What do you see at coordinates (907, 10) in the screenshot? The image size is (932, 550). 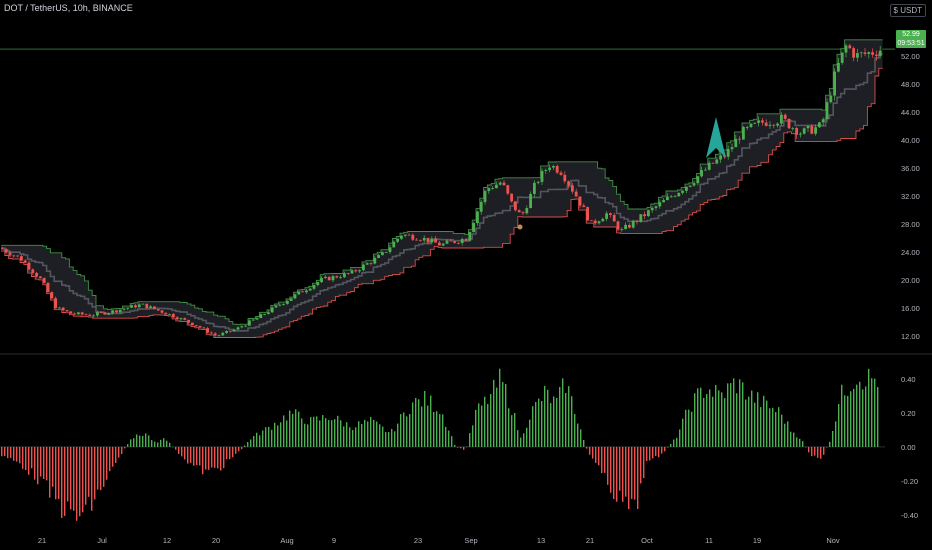 I see `currency-button: $ USDT` at bounding box center [907, 10].